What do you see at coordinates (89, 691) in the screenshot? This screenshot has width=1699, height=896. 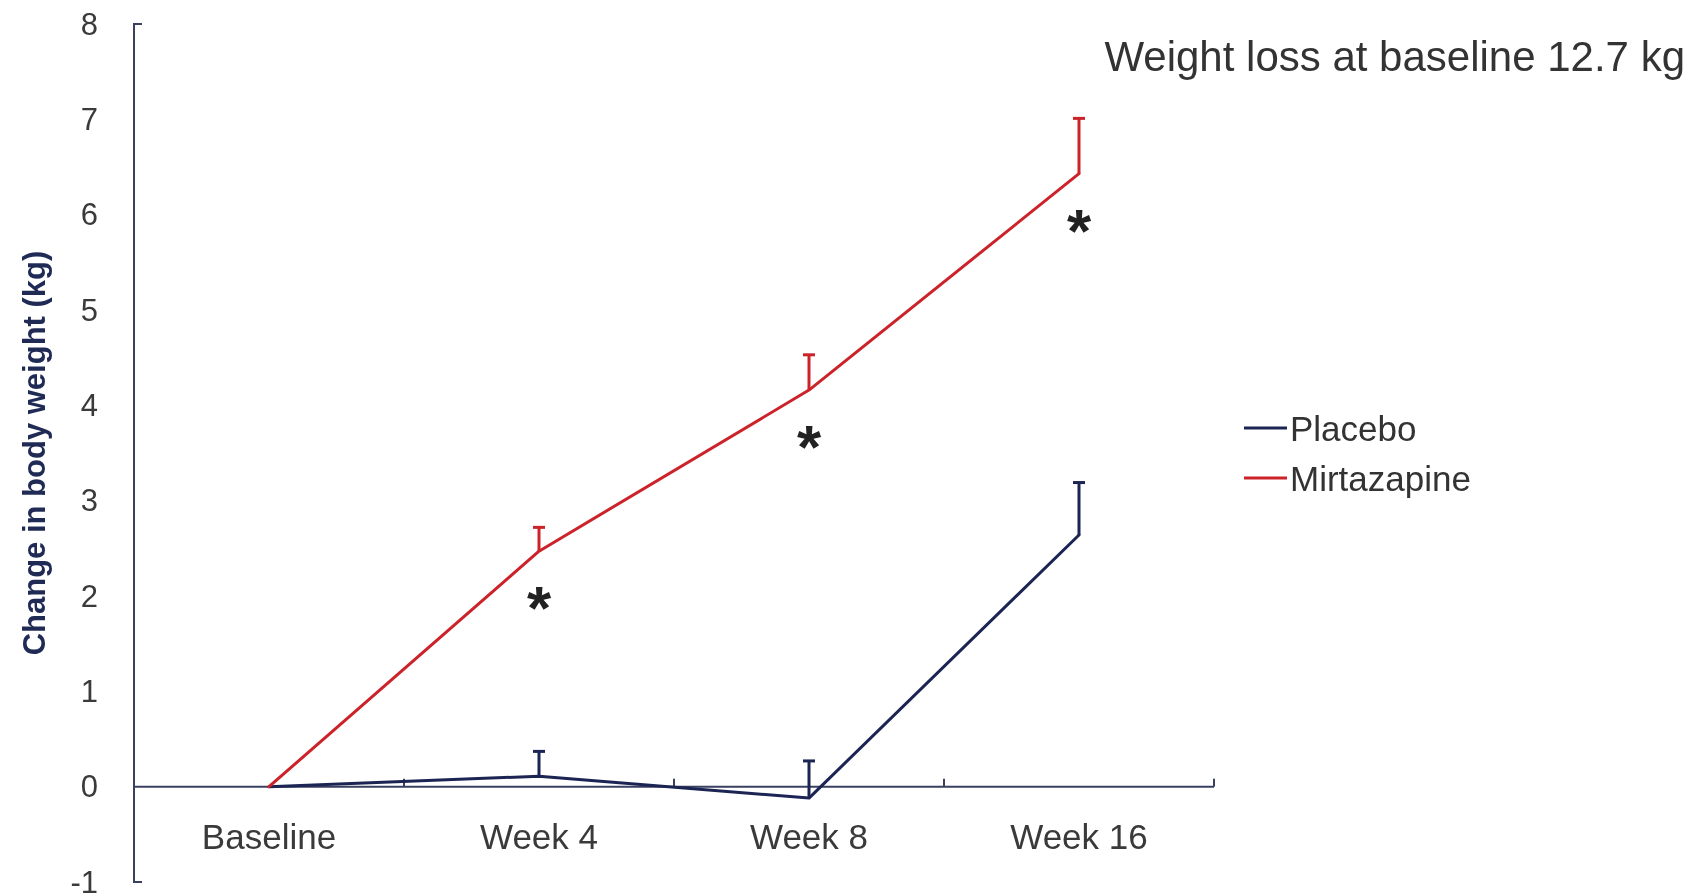 I see `y-tick-label: 1` at bounding box center [89, 691].